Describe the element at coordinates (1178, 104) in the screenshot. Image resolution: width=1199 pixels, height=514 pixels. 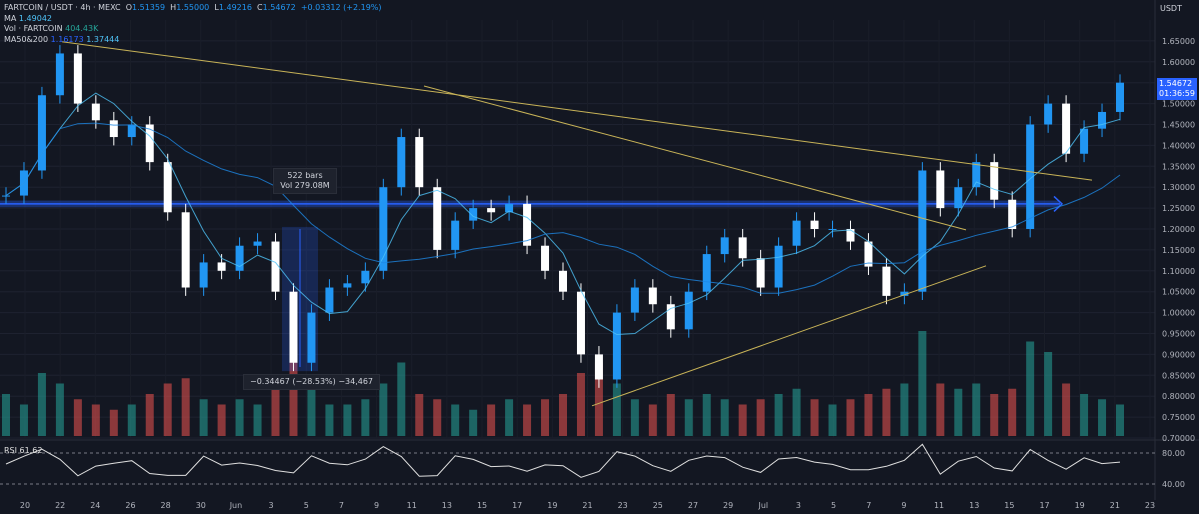
I see `price-tick-label: 1.50000` at that location.